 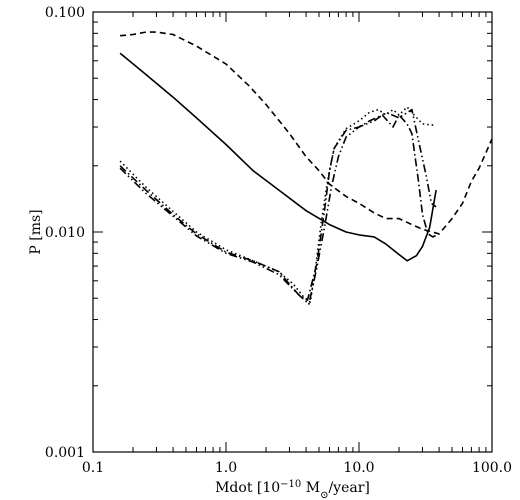 What do you see at coordinates (36, 231) in the screenshot?
I see `y-axis-title: P [ms]` at bounding box center [36, 231].